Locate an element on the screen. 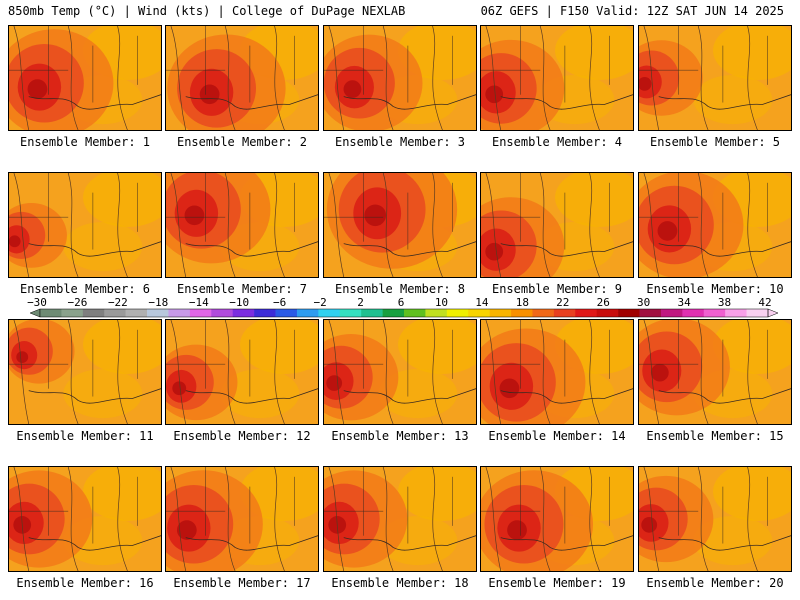  ensemble-member-label: Ensemble Member: 19 is located at coordinates (557, 583).